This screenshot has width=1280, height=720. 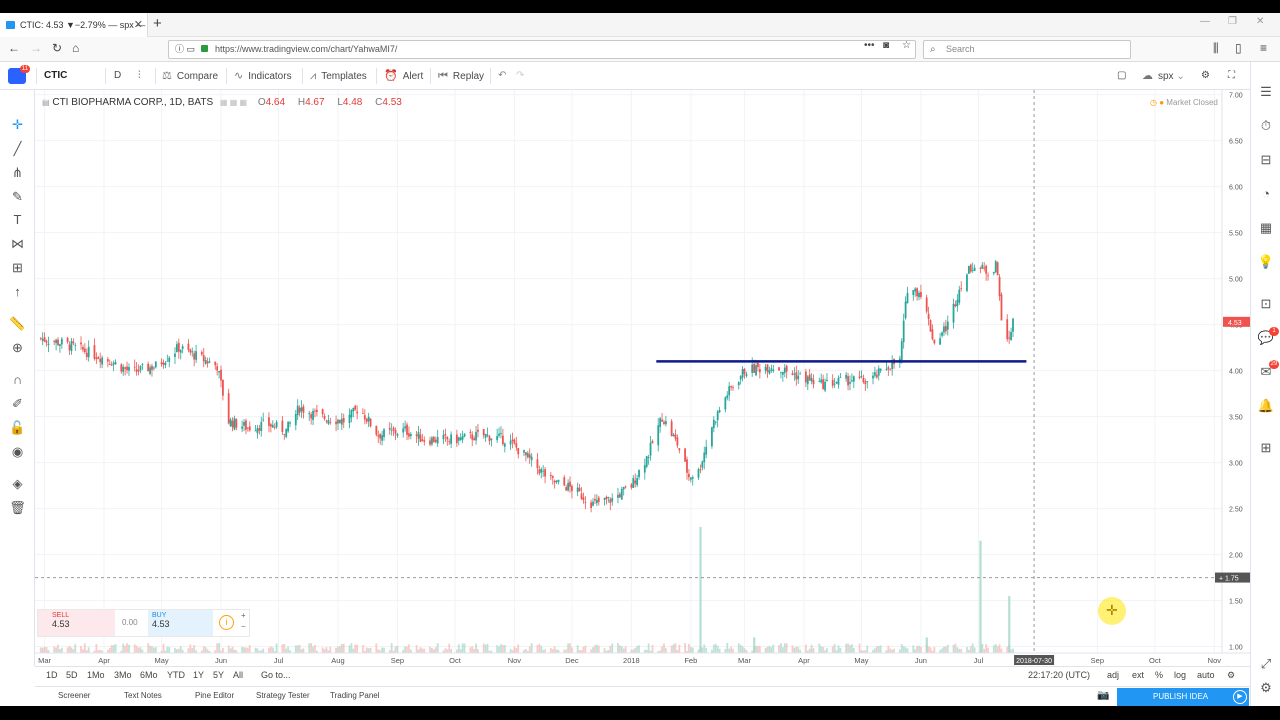 I want to click on bookmark-star-icon: ☆, so click(x=906, y=45).